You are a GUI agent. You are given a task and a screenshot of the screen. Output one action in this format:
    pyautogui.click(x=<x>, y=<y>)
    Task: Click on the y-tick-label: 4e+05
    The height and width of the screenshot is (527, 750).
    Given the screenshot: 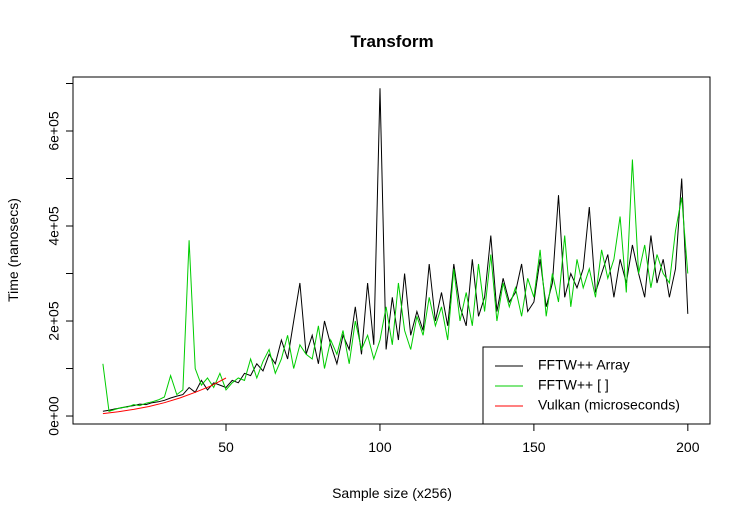 What is the action you would take?
    pyautogui.click(x=54, y=226)
    